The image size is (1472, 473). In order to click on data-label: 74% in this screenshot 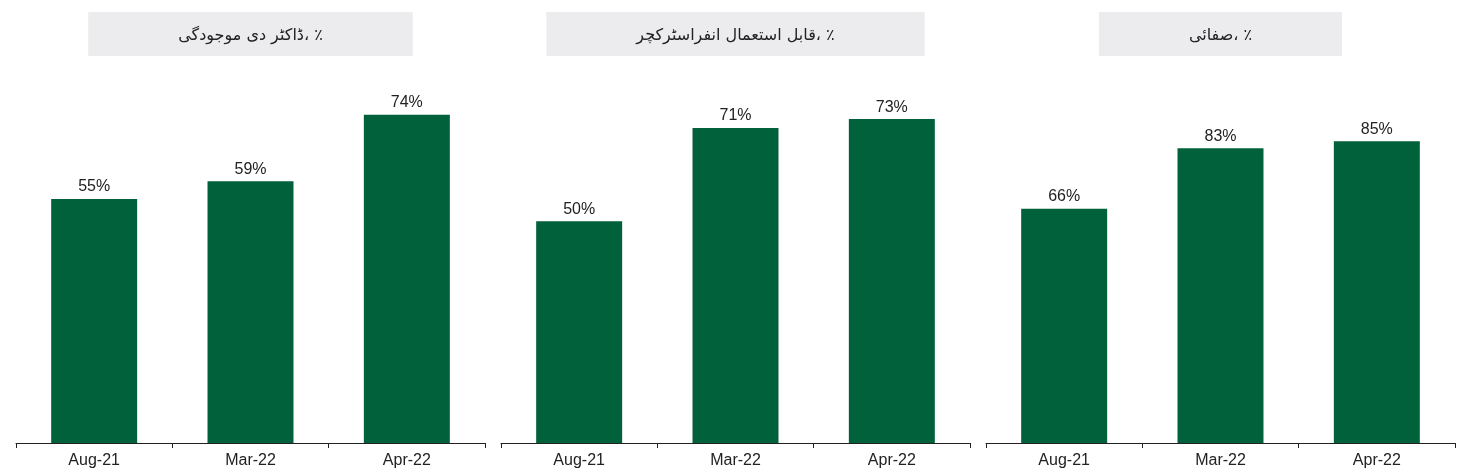, I will do `click(406, 102)`.